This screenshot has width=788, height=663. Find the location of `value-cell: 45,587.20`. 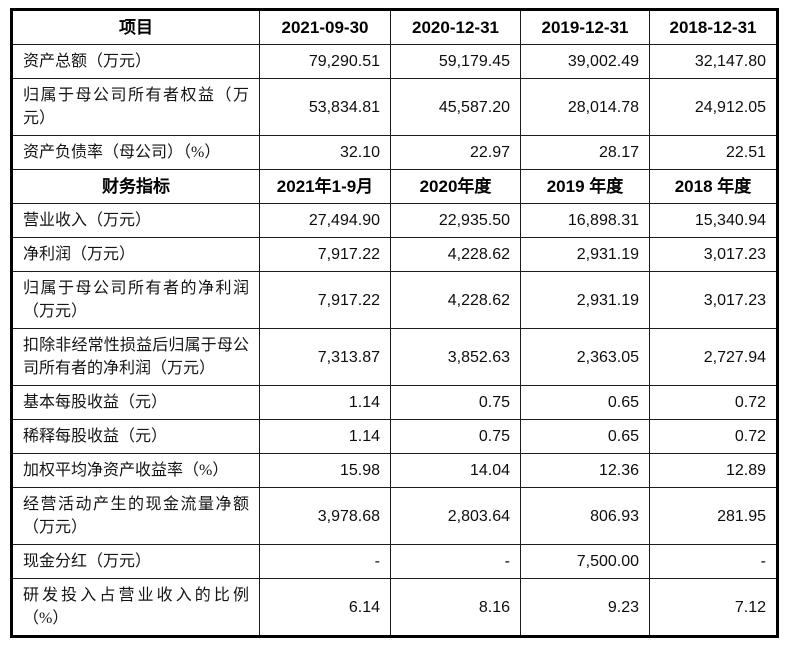

value-cell: 45,587.20 is located at coordinates (455, 107).